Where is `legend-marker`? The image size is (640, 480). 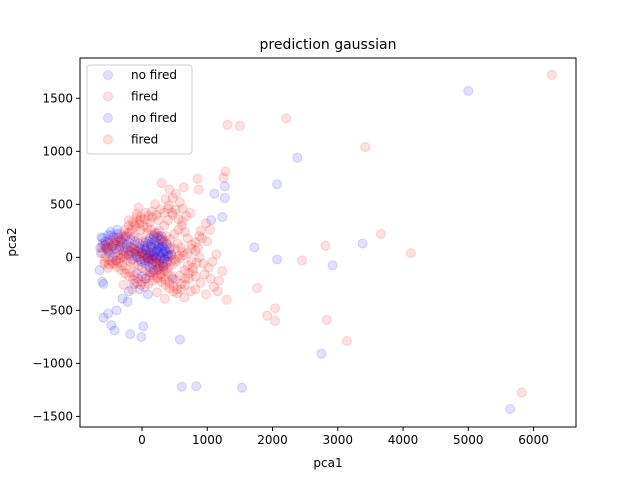
legend-marker is located at coordinates (108, 139).